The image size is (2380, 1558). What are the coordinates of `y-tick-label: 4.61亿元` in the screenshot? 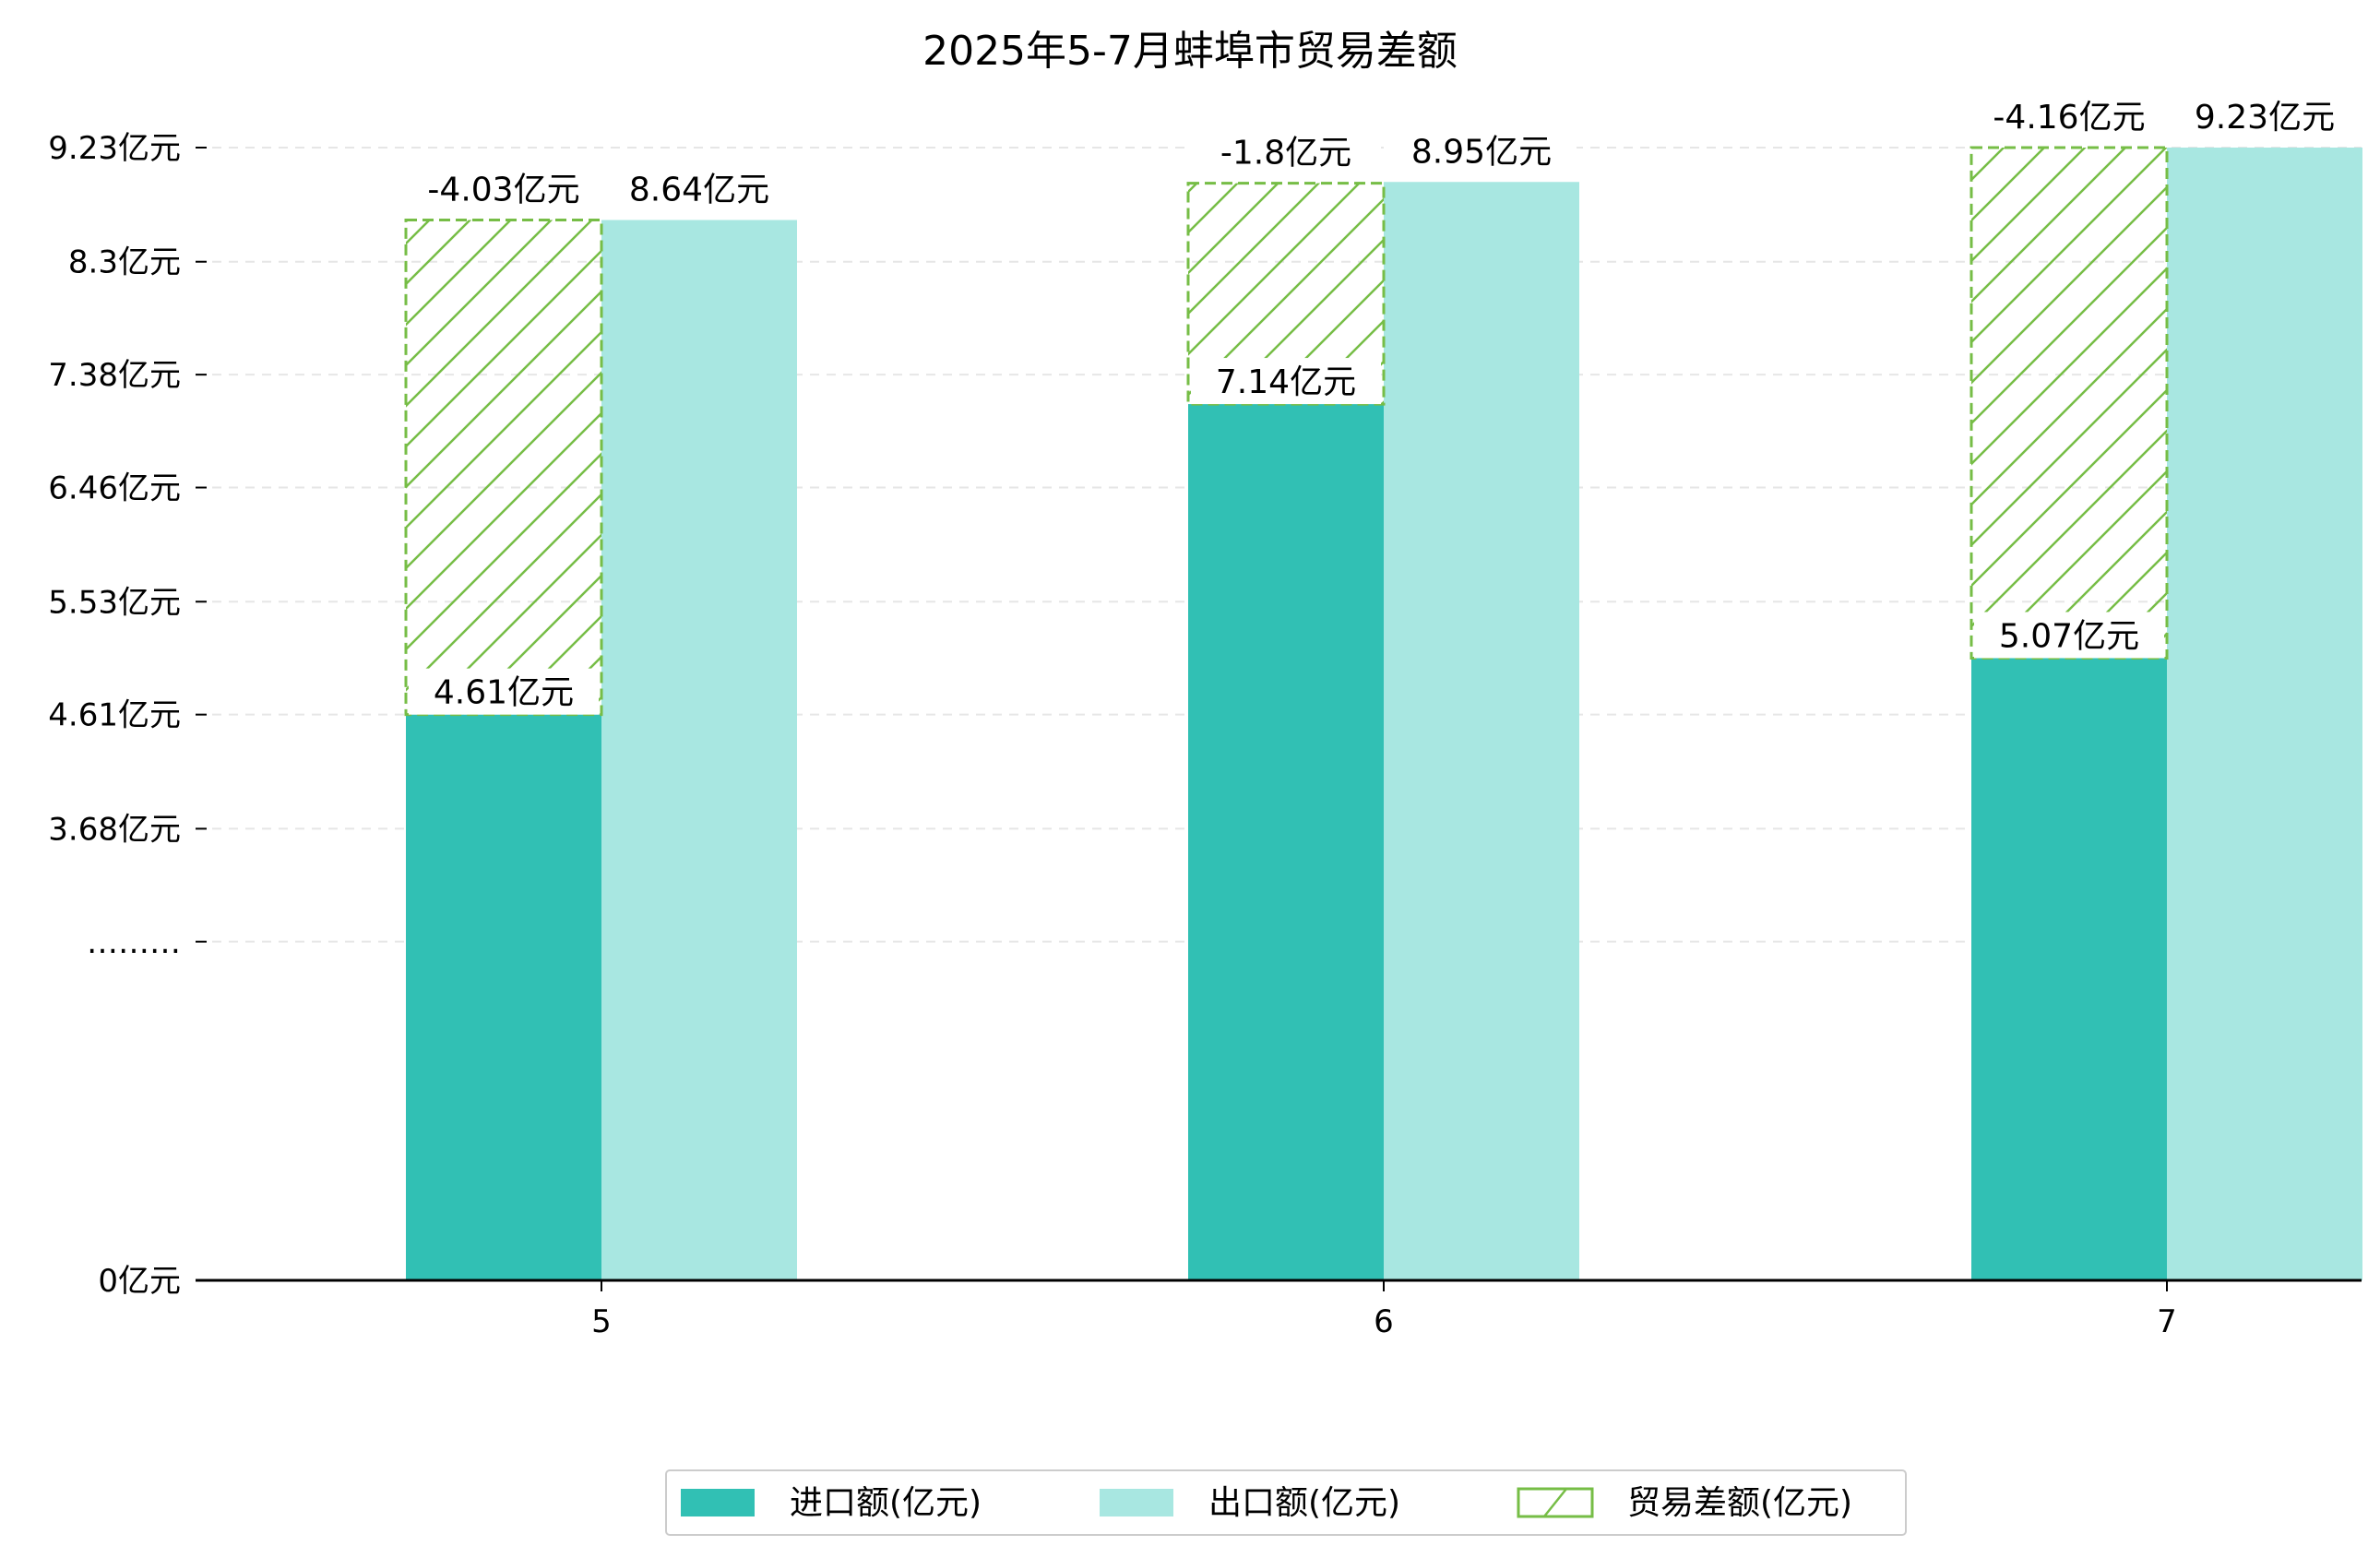 It's located at (114, 716).